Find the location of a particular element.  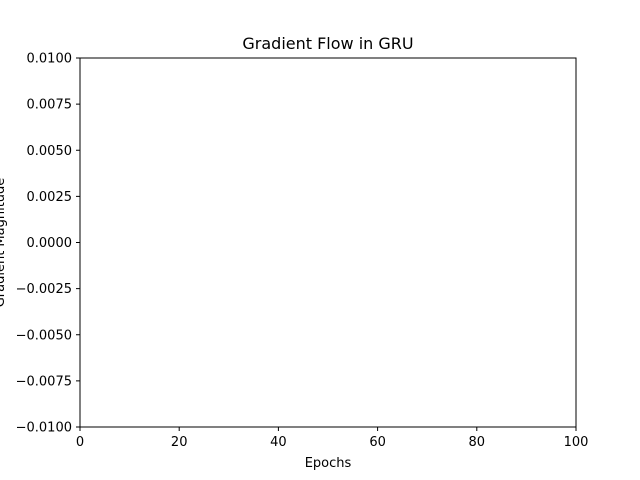

y-tick-label: −0.0075 is located at coordinates (44, 381).